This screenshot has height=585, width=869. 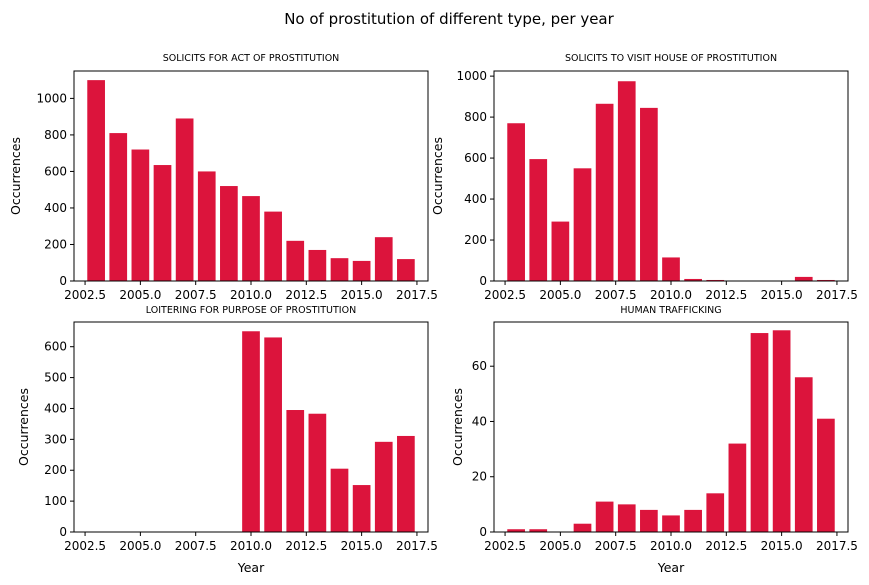 I want to click on y-tick-label: 300, so click(x=55, y=439).